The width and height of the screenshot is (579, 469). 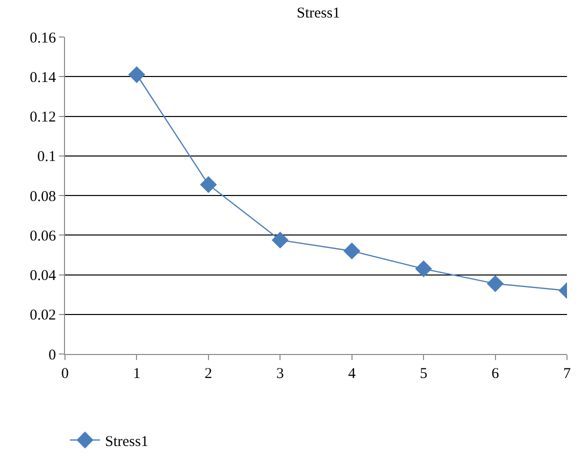 What do you see at coordinates (43, 78) in the screenshot?
I see `y-tick-label: 0.14` at bounding box center [43, 78].